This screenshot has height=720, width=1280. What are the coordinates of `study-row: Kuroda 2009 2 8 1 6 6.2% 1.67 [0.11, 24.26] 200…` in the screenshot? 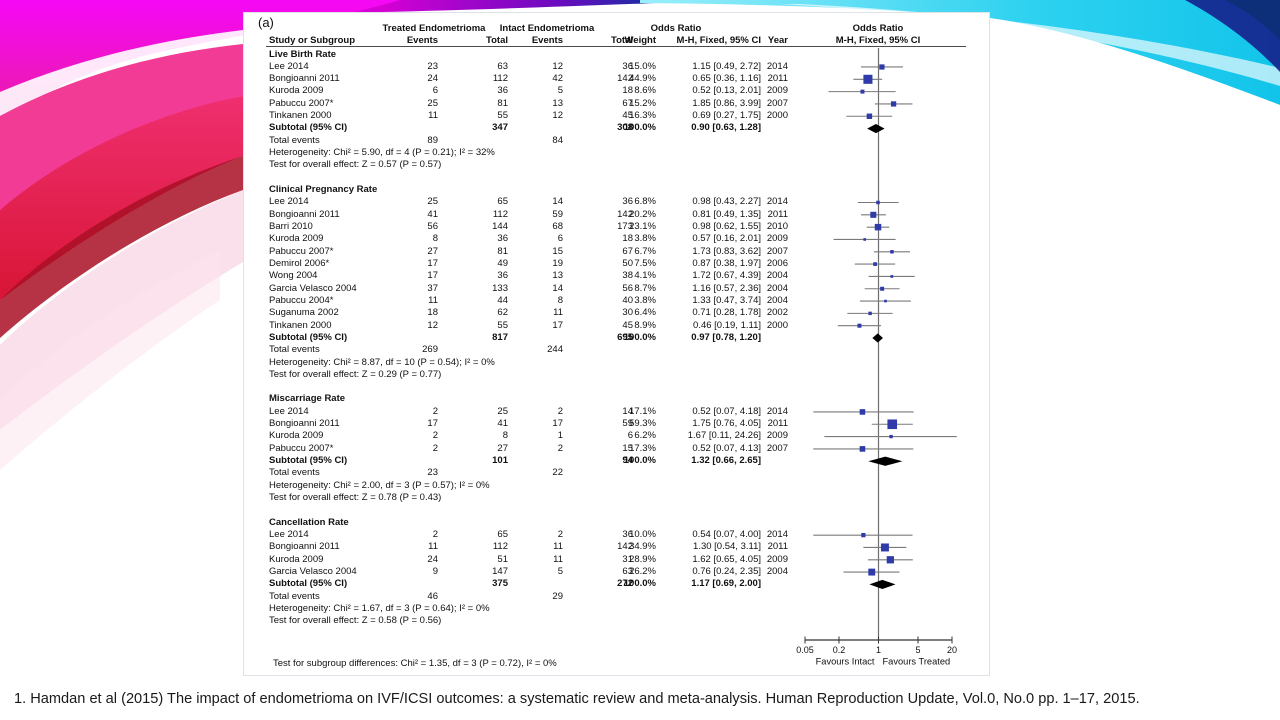 It's located at (617, 436).